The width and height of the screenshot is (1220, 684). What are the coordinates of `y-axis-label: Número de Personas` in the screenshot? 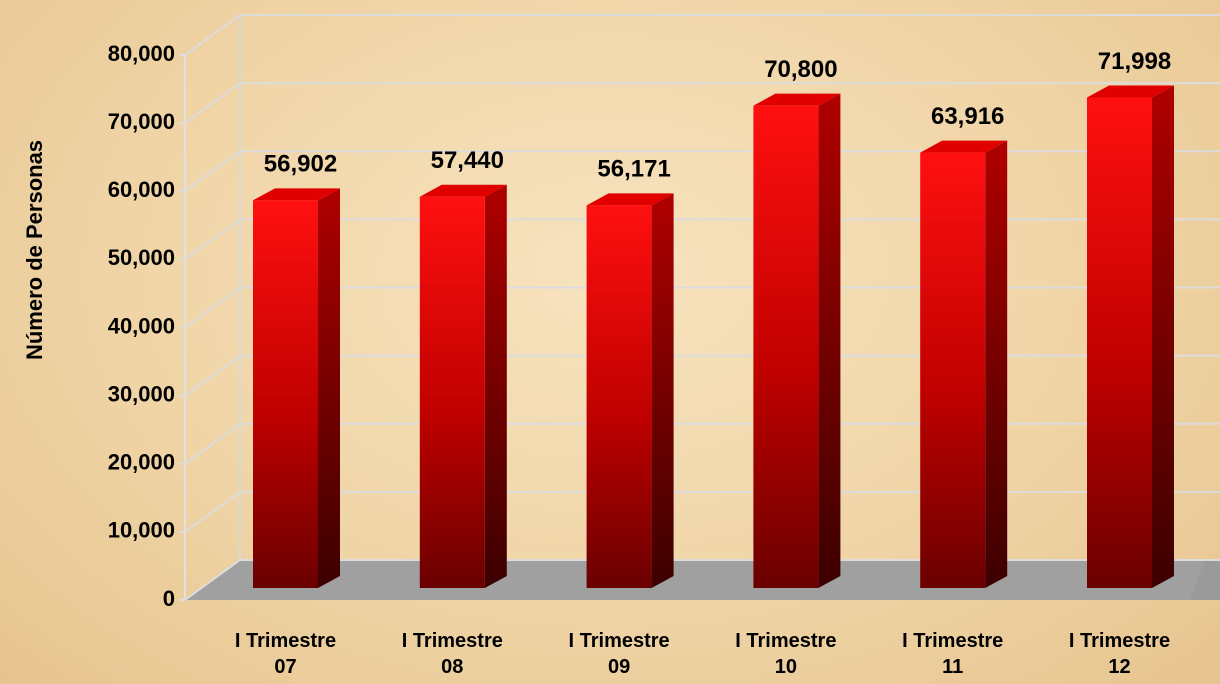 It's located at (34, 250).